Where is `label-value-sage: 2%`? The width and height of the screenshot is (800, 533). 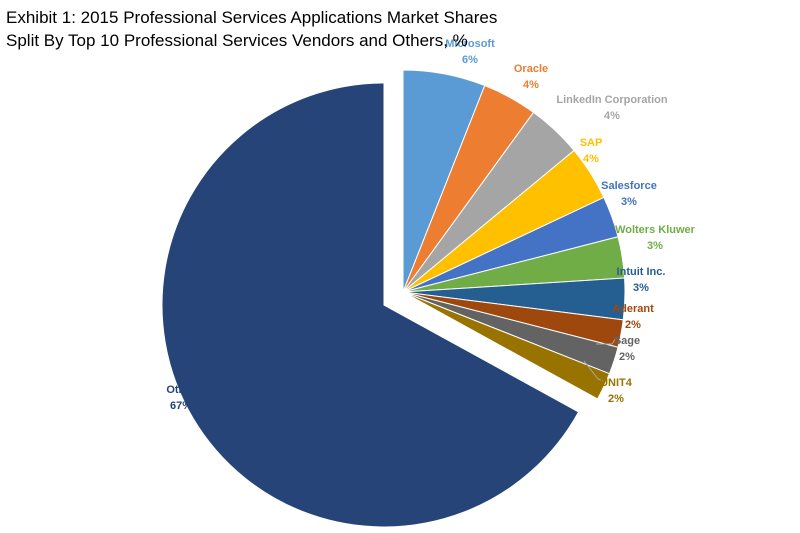
label-value-sage: 2% is located at coordinates (627, 357).